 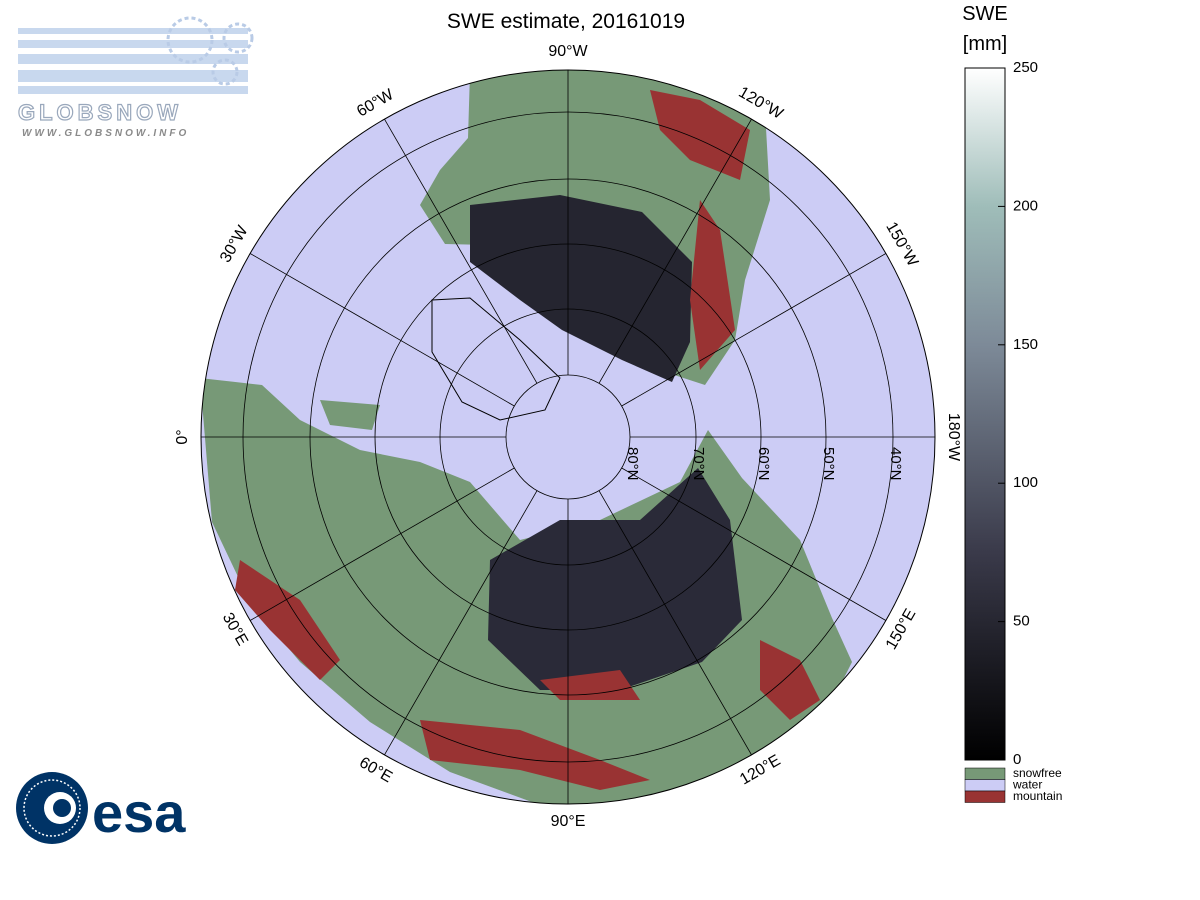 I want to click on parallel-label: 50°N, so click(x=828, y=464).